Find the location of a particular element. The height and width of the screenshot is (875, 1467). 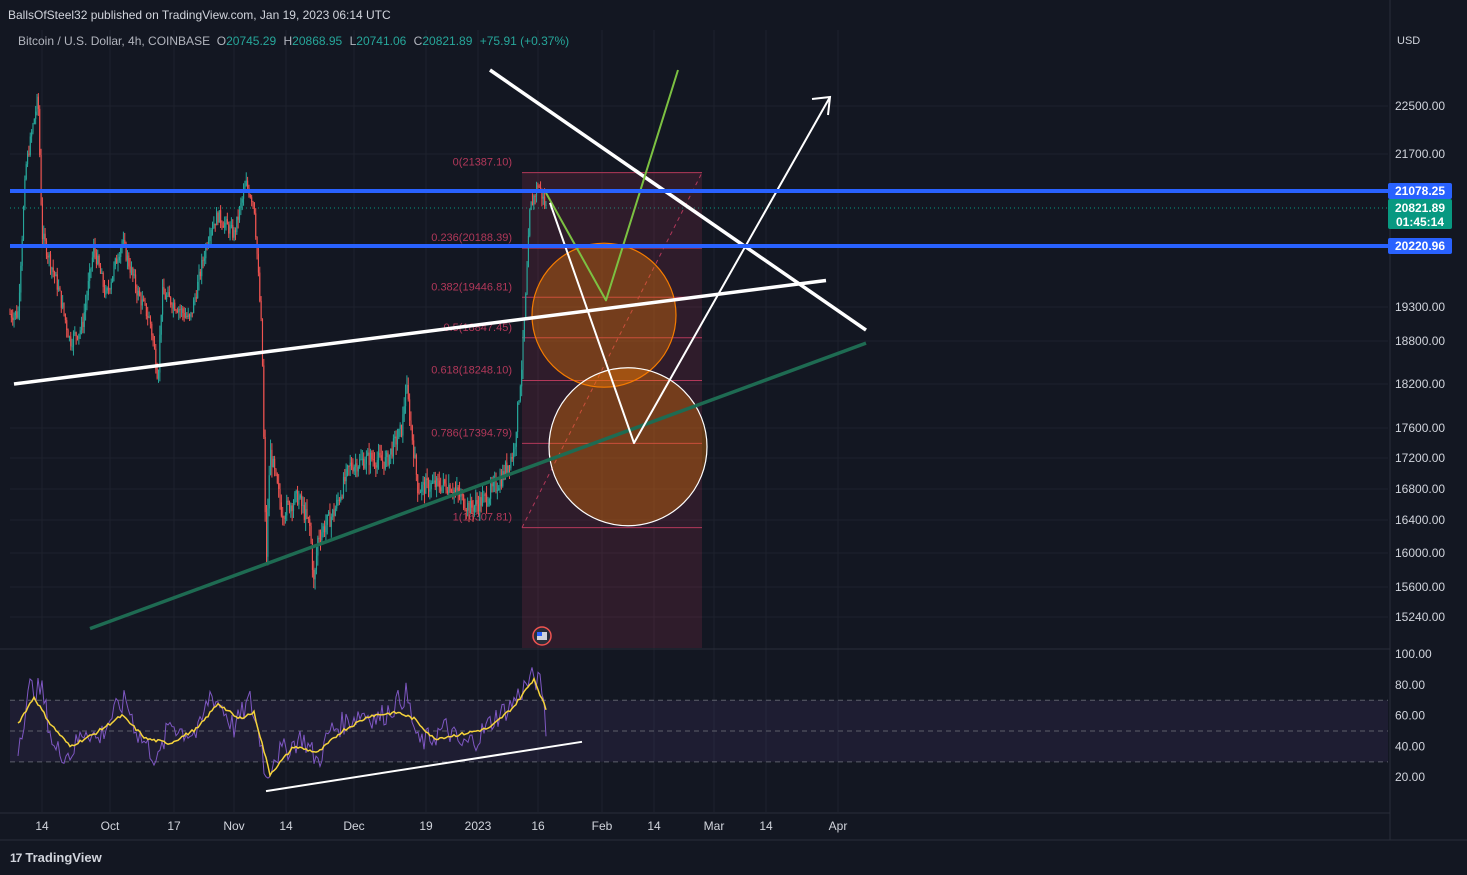

rsi-tick: 100.00 is located at coordinates (1413, 654).